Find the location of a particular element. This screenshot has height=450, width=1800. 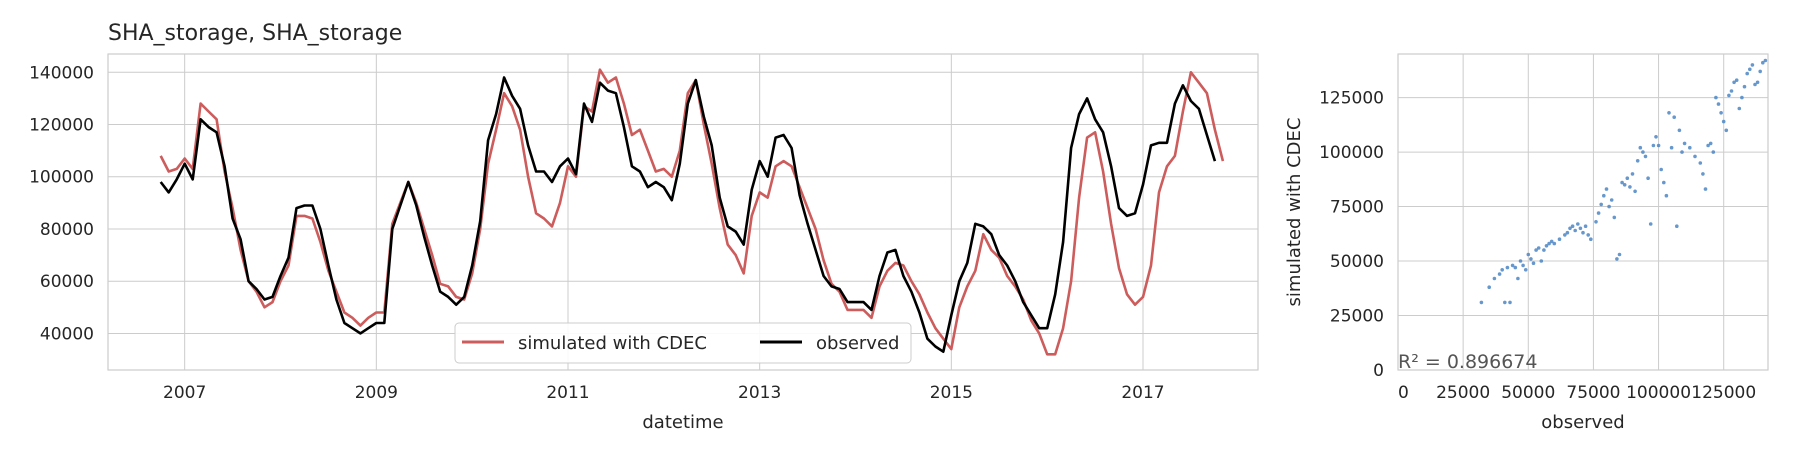

line-x-tick-label: 2007 is located at coordinates (184, 393).